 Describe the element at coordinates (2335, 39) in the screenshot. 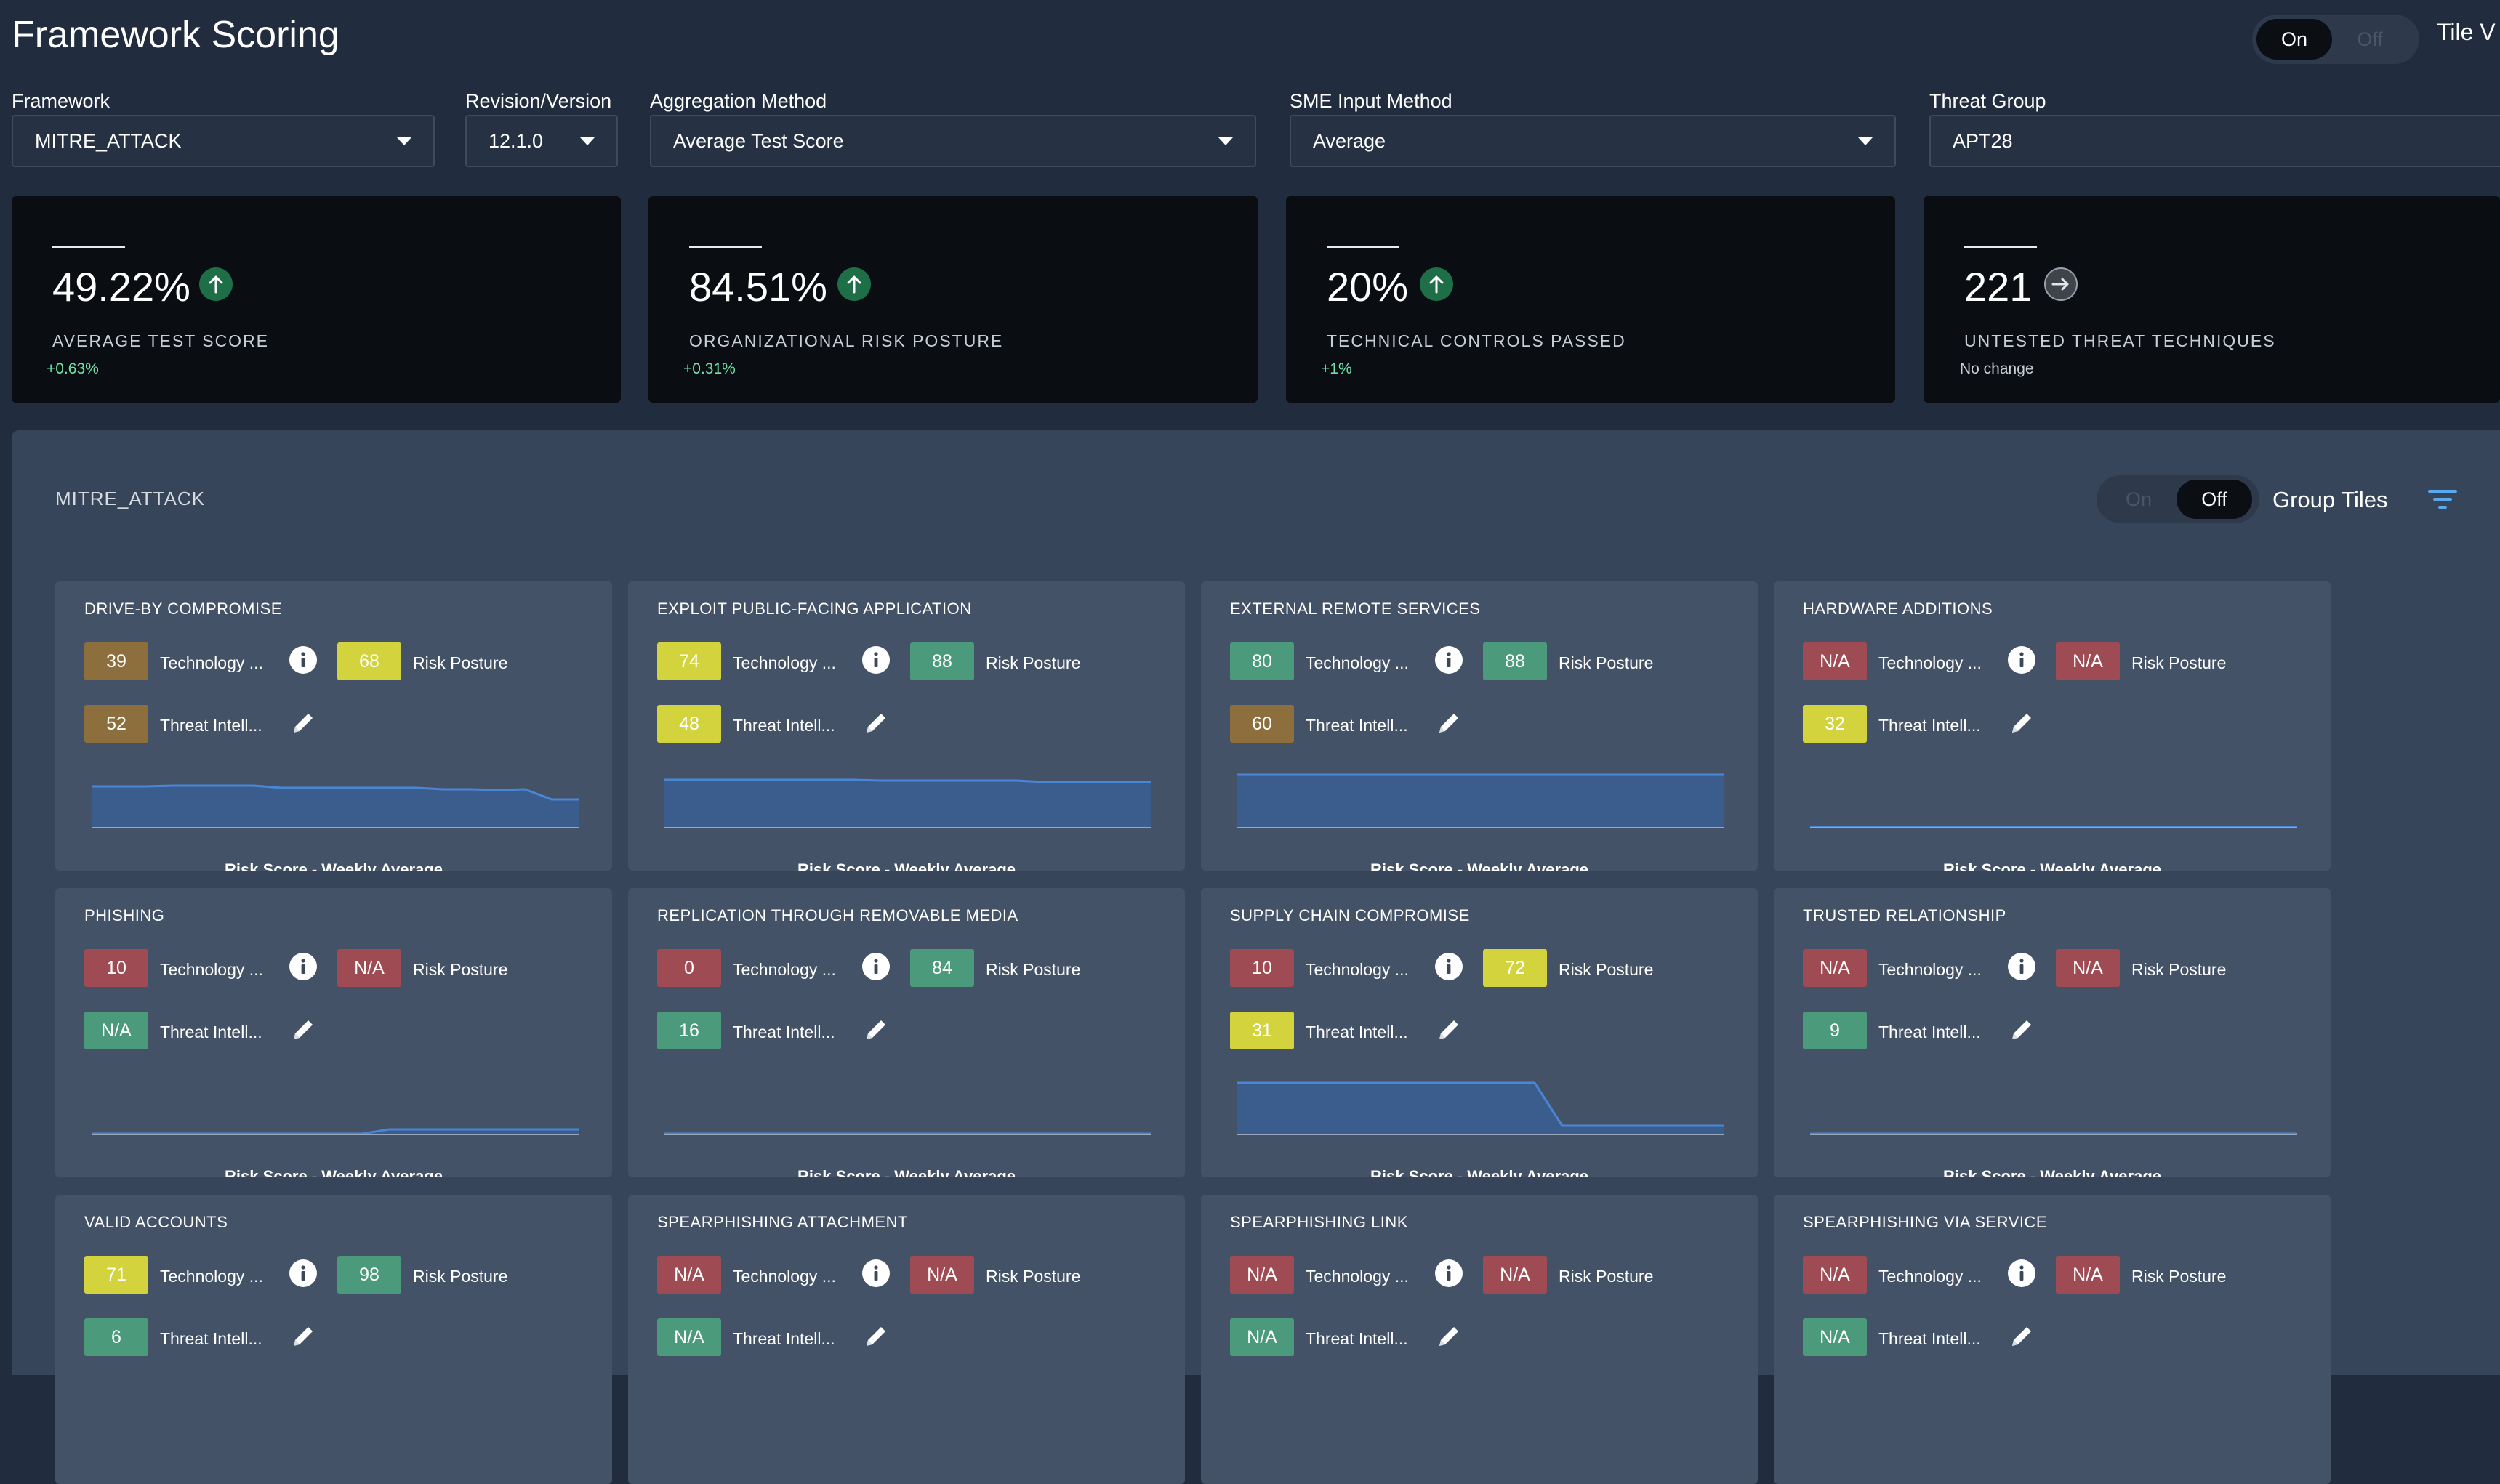

I see `tile-view-toggle: On Off` at that location.